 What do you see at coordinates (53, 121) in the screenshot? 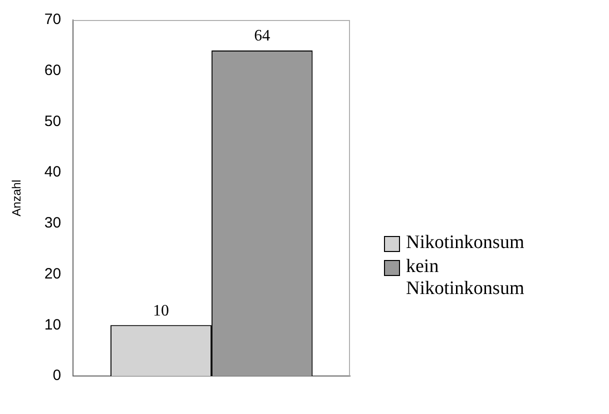
I see `y-tick-label: 50` at bounding box center [53, 121].